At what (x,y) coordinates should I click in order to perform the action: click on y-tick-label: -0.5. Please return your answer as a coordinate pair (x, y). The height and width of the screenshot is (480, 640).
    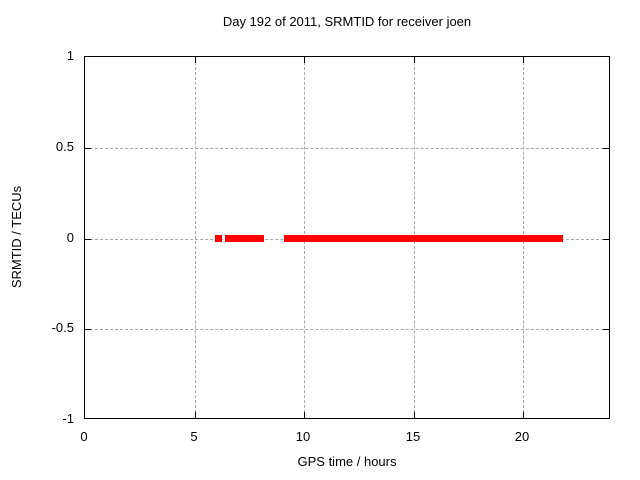
    Looking at the image, I should click on (62, 327).